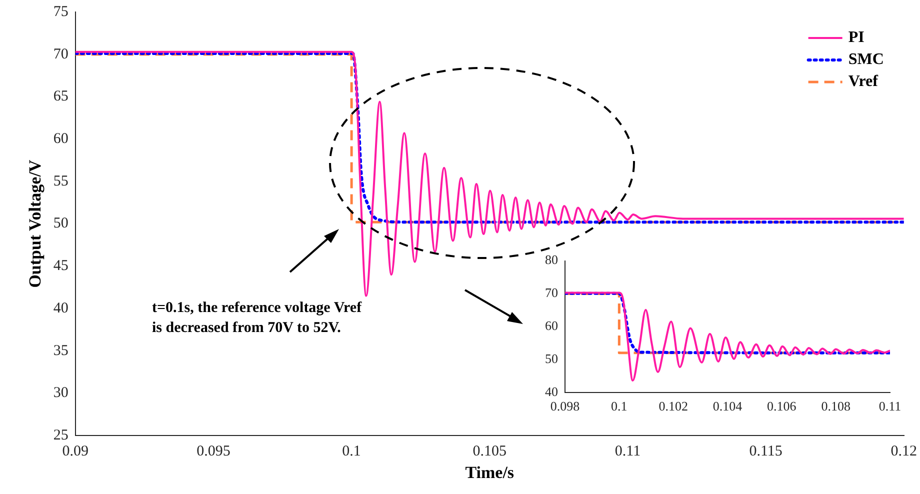  I want to click on y-tick-label: 25, so click(60, 436).